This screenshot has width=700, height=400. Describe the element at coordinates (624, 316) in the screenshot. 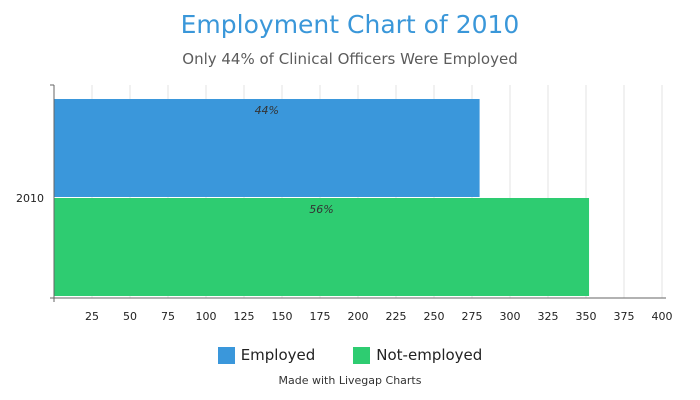

I see `x-tick-label: 375` at that location.